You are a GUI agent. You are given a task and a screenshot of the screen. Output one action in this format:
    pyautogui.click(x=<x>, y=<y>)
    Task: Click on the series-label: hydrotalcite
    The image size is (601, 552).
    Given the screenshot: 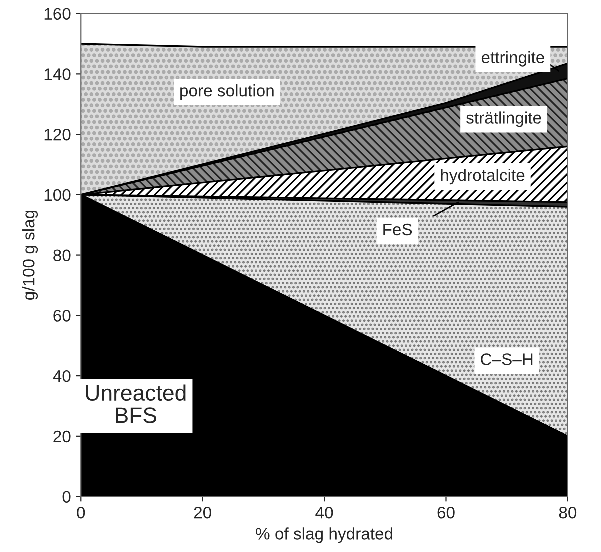 What is the action you would take?
    pyautogui.click(x=483, y=177)
    